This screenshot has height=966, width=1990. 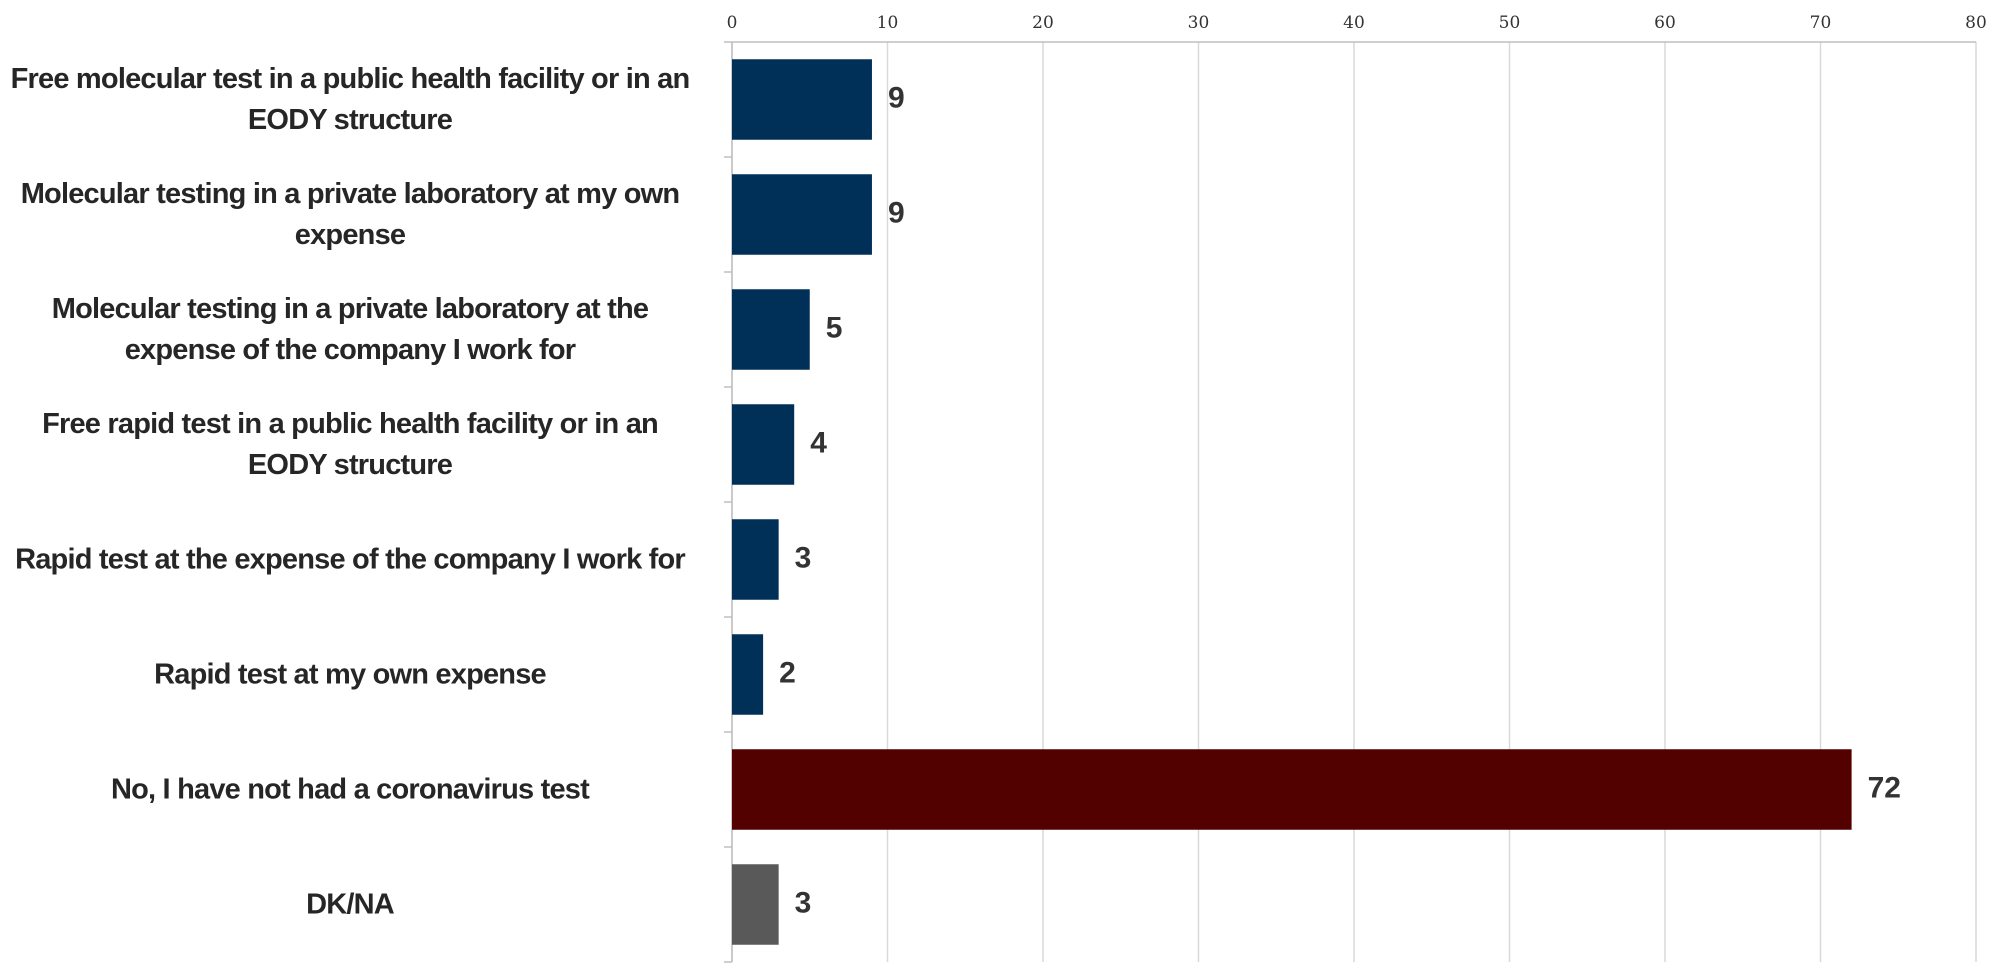 What do you see at coordinates (1510, 23) in the screenshot?
I see `x-tick-label: 50` at bounding box center [1510, 23].